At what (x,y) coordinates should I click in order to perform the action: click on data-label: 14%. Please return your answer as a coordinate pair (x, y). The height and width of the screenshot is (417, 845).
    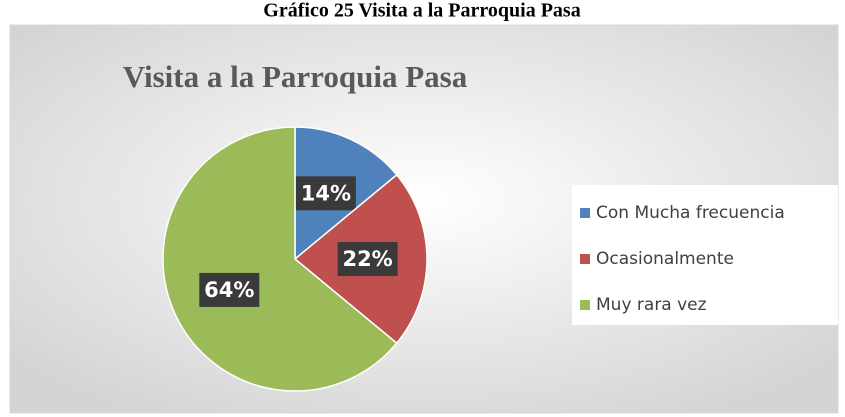
    Looking at the image, I should click on (326, 193).